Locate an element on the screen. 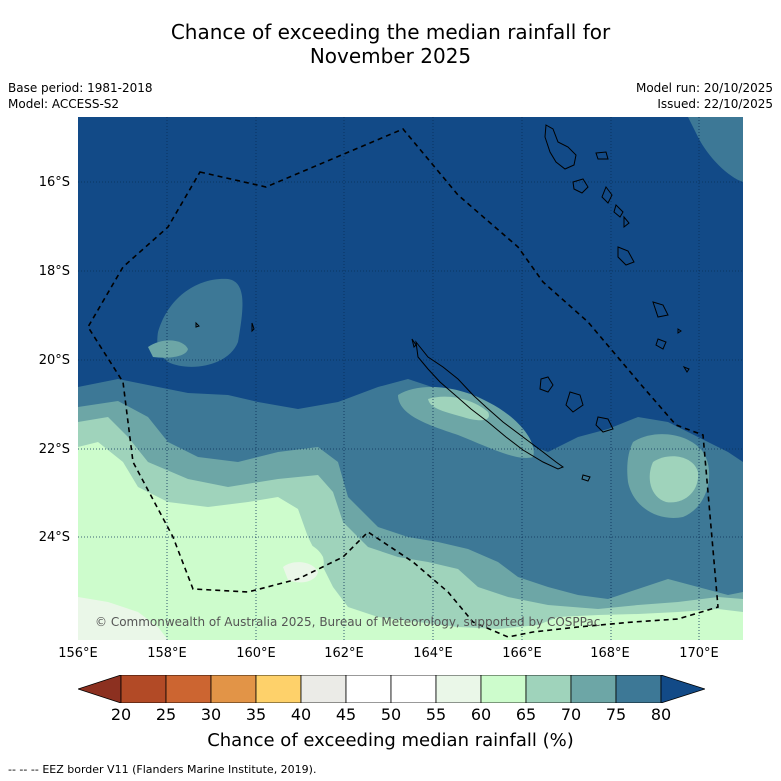 The height and width of the screenshot is (781, 781). lon-label-166e: 166°E is located at coordinates (522, 653).